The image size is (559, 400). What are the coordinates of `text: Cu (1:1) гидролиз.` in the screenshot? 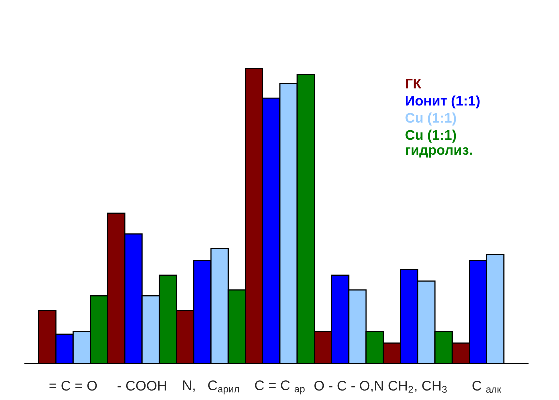 It's located at (439, 144).